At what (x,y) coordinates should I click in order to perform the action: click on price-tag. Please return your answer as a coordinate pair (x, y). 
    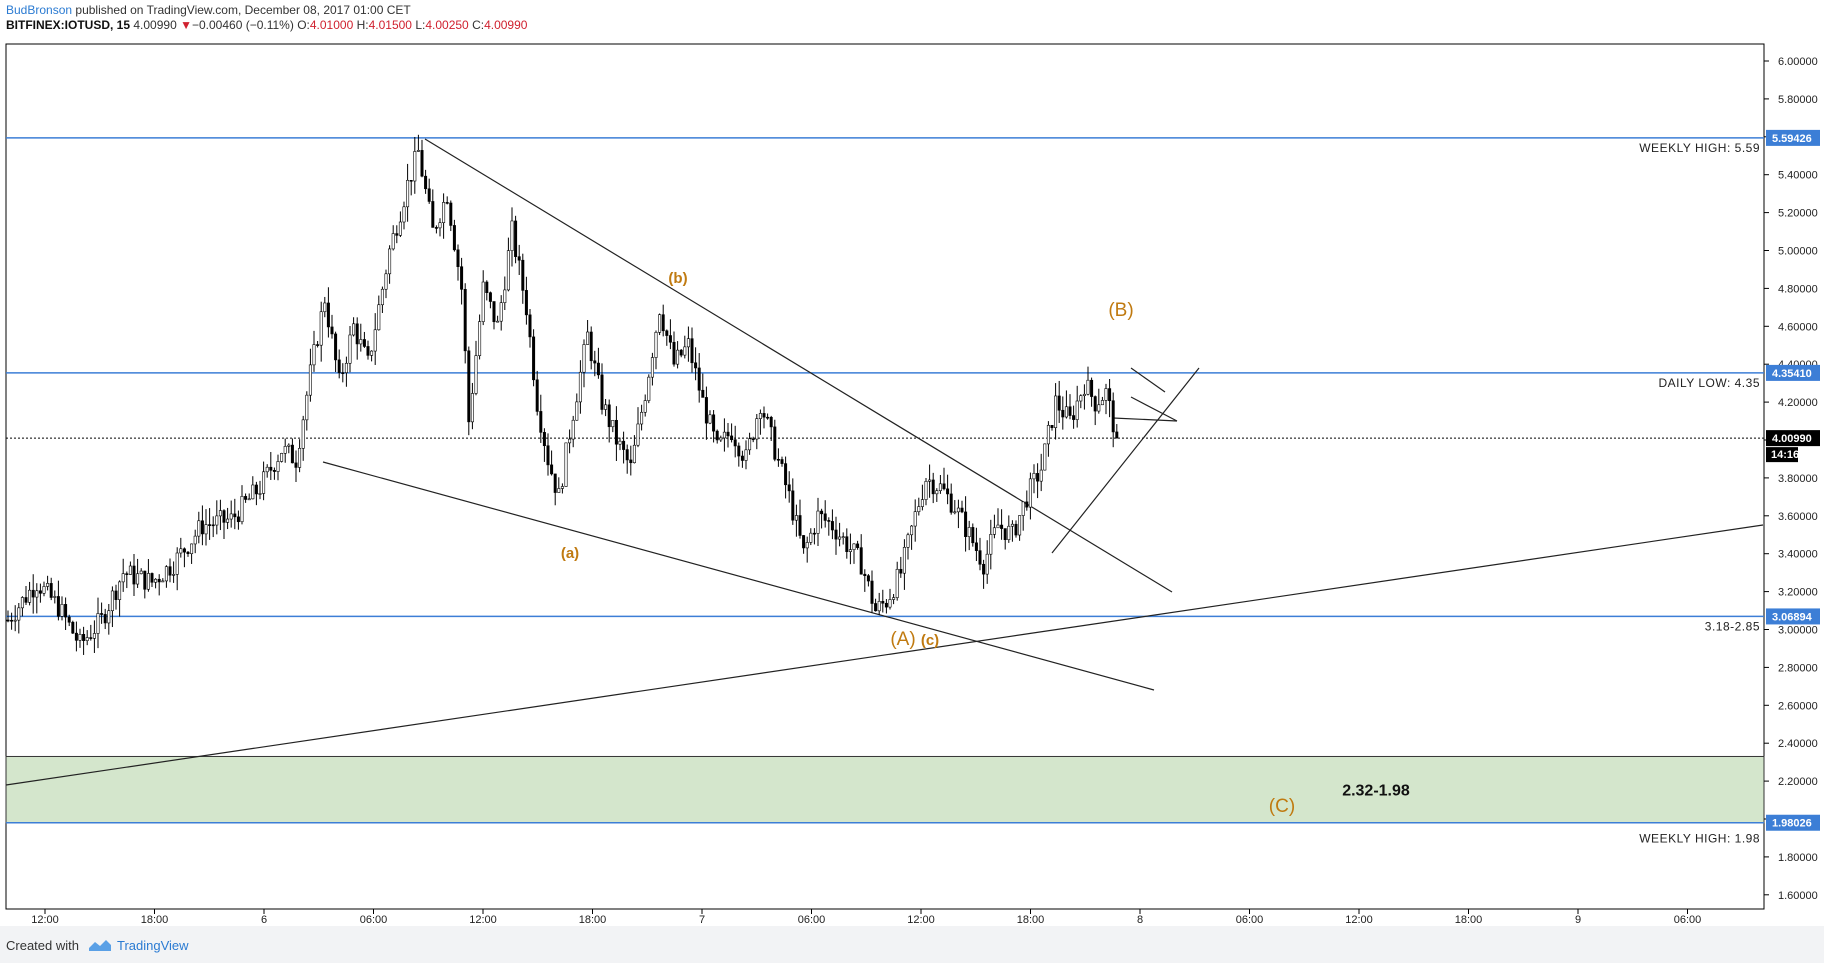
    Looking at the image, I should click on (1793, 372).